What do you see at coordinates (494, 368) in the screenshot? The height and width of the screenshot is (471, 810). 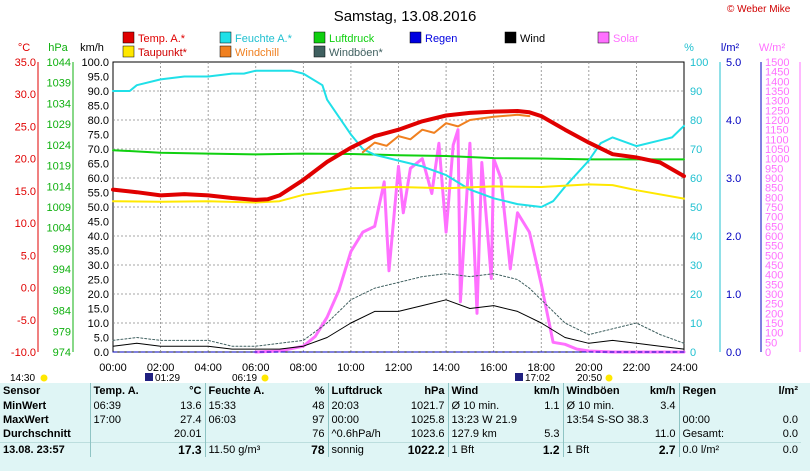 I see `x-tick-label: 16:00` at bounding box center [494, 368].